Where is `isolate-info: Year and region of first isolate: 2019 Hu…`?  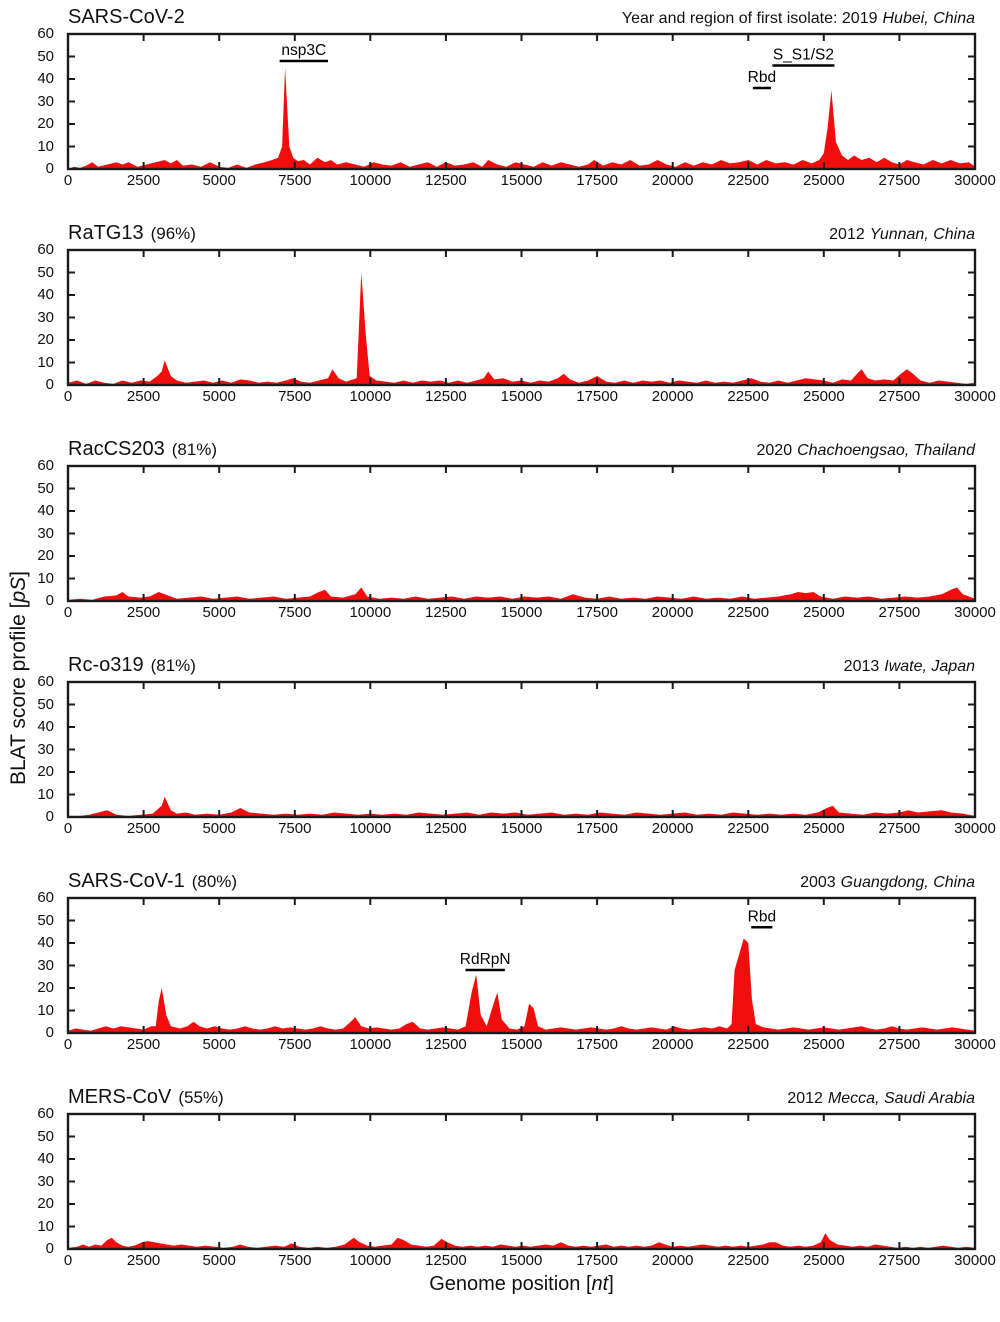
isolate-info: Year and region of first isolate: 2019 Hu… is located at coordinates (798, 19).